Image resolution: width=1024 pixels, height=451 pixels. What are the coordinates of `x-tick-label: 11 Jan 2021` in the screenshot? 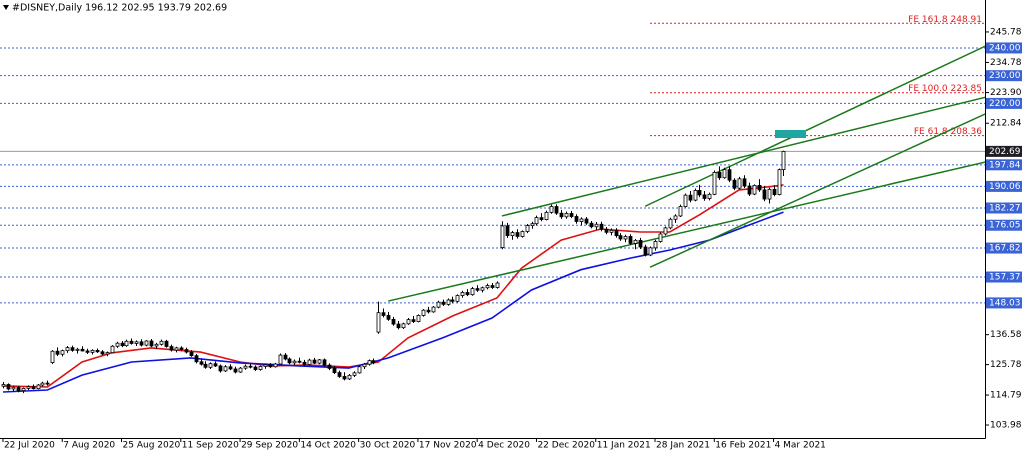 It's located at (624, 446).